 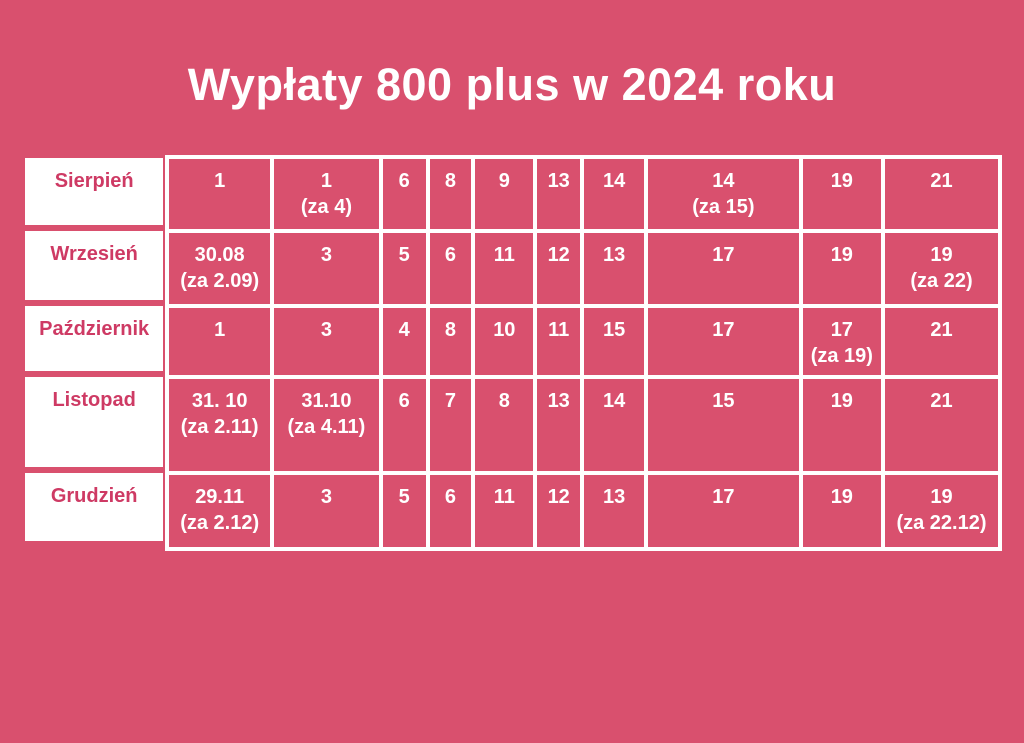 I want to click on month-label: Wrzesień, so click(x=95, y=268).